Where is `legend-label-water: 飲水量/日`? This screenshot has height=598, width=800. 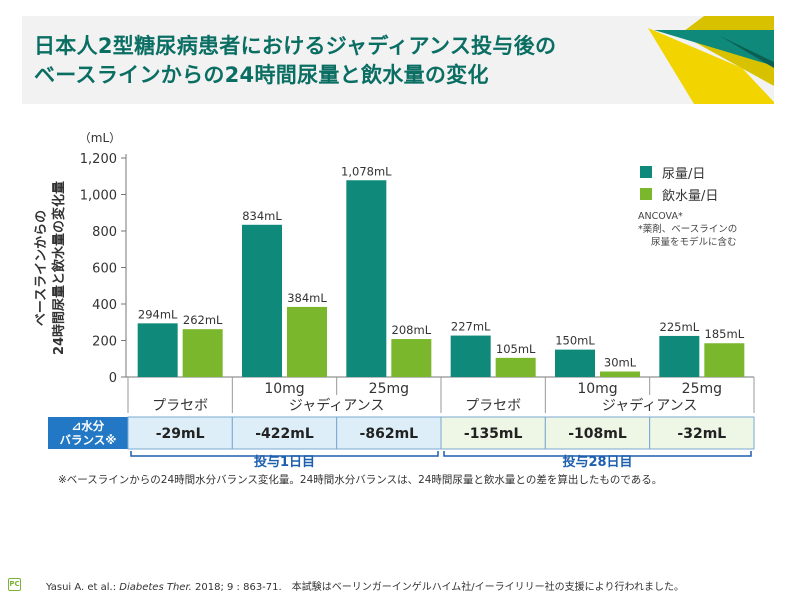
legend-label-water: 飲水量/日 is located at coordinates (690, 196).